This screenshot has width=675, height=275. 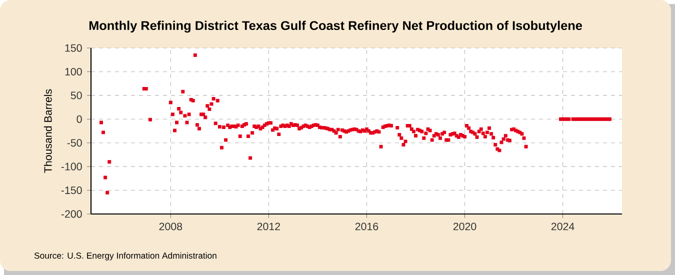 What do you see at coordinates (79, 119) in the screenshot?
I see `y-tick-label: 0` at bounding box center [79, 119].